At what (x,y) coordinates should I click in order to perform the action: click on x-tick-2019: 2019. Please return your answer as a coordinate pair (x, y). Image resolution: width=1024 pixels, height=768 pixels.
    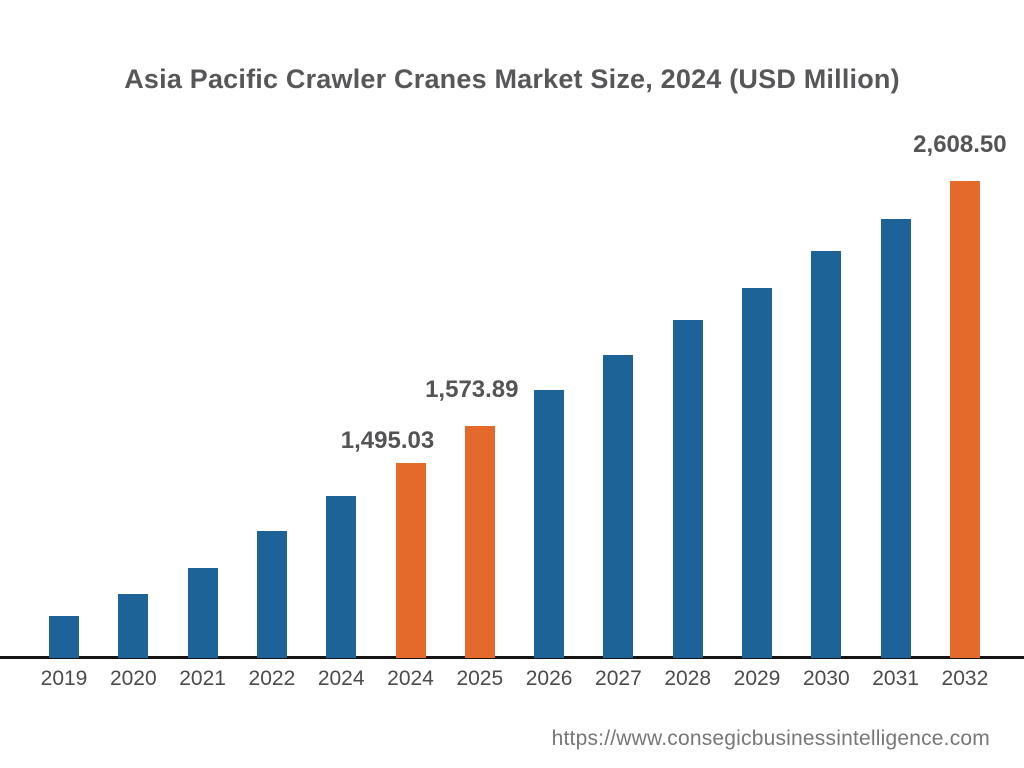
    Looking at the image, I should click on (64, 678).